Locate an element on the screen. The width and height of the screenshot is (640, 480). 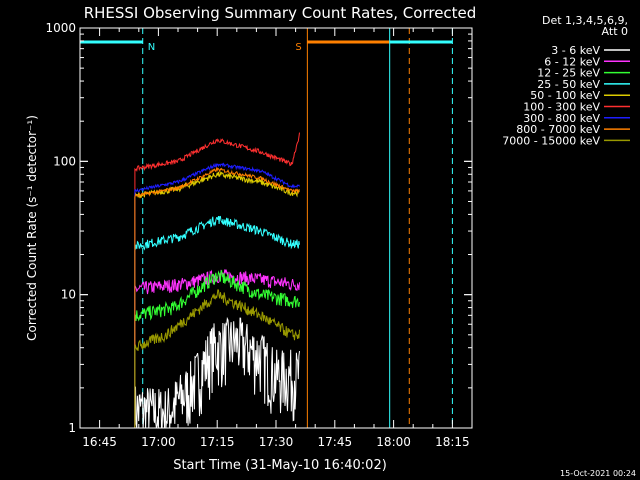
legend-label: 100 - 300 keV is located at coordinates (561, 107).